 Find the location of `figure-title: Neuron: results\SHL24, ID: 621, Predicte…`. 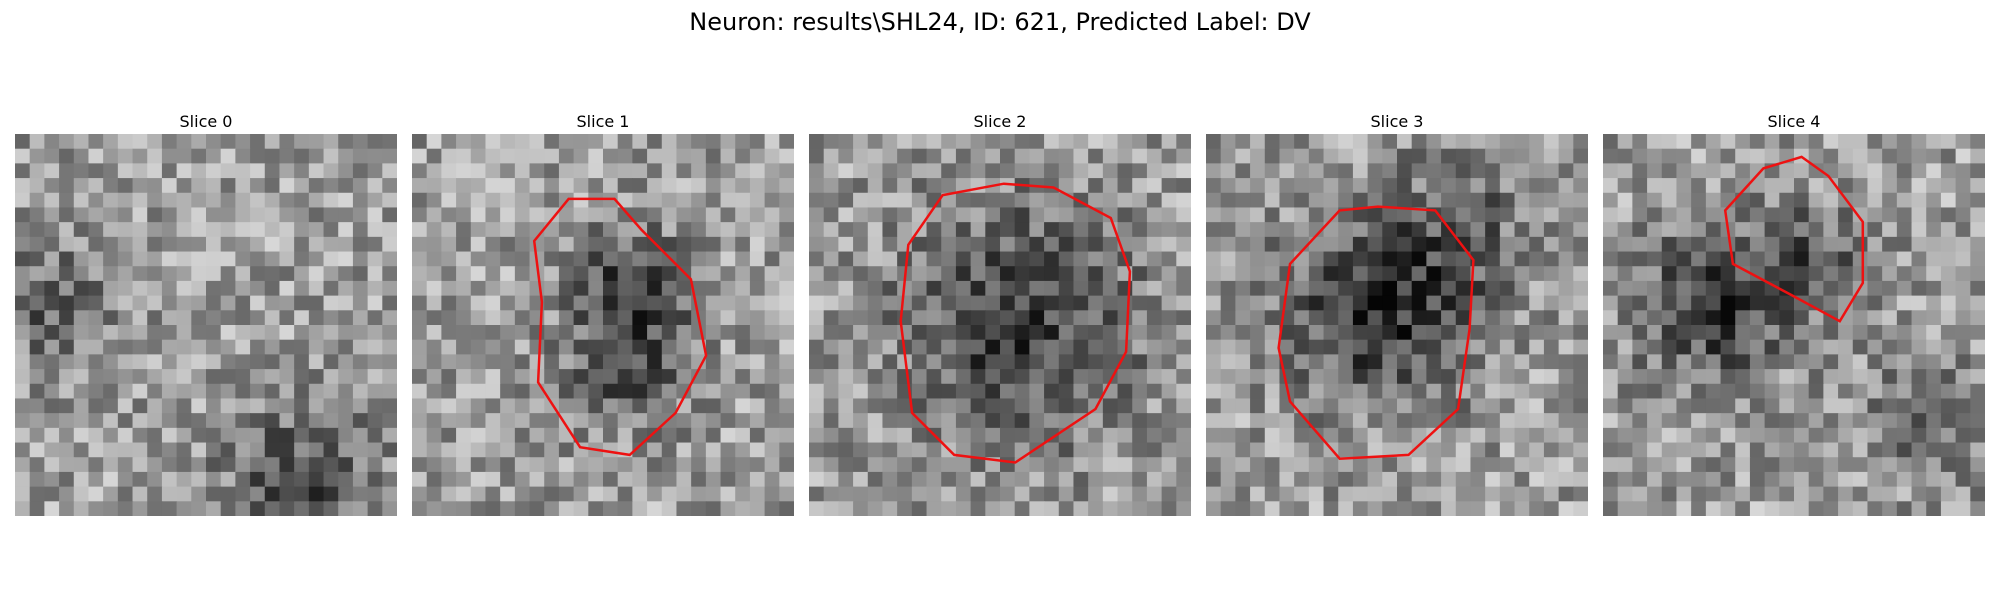

figure-title: Neuron: results\SHL24, ID: 621, Predicte… is located at coordinates (1000, 22).